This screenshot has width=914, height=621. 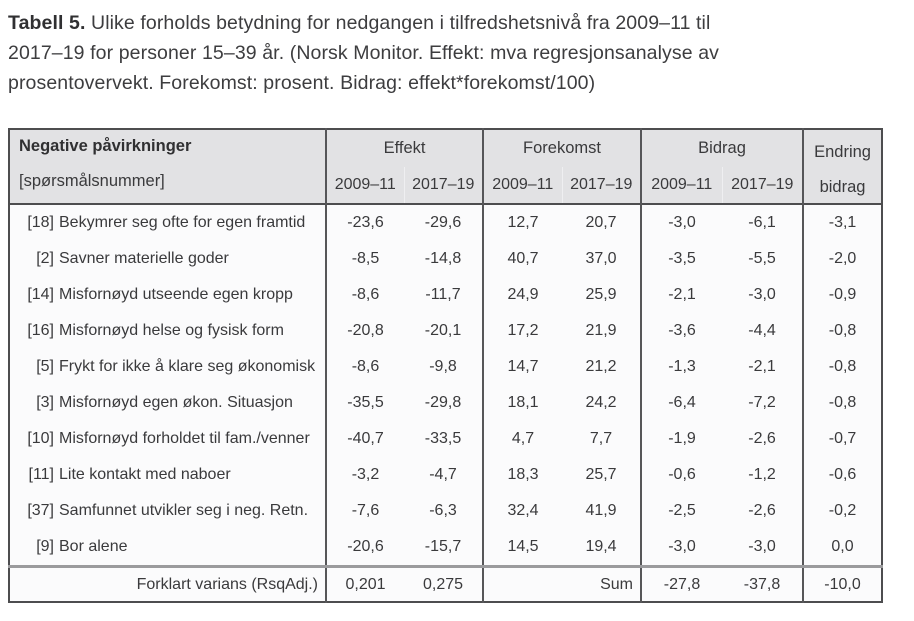 What do you see at coordinates (182, 222) in the screenshot?
I see `row-label-text: Bekymrer seg ofte for egen framtid` at bounding box center [182, 222].